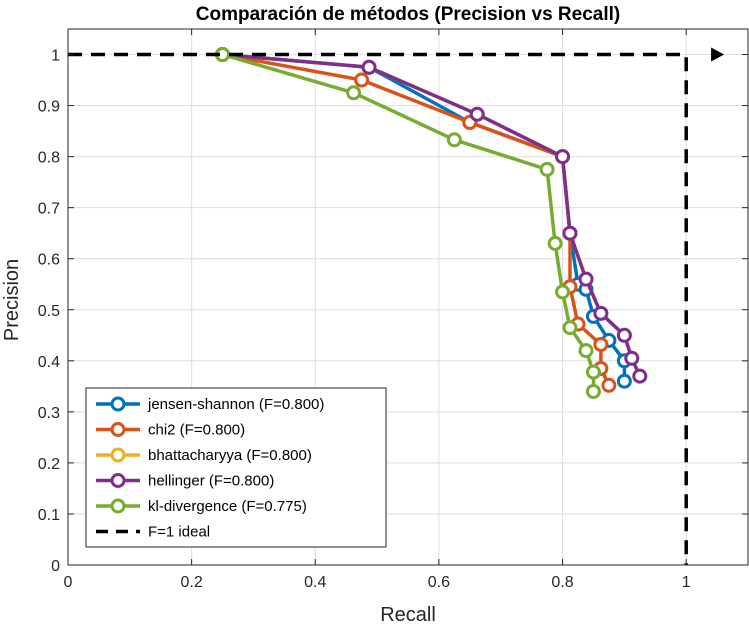  What do you see at coordinates (49, 413) in the screenshot?
I see `y-tick-label: 0.3` at bounding box center [49, 413].